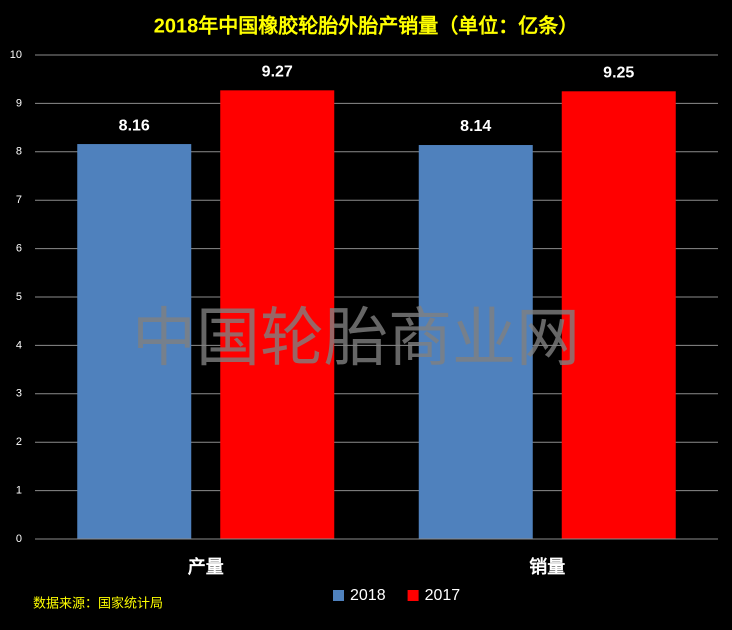  What do you see at coordinates (19, 200) in the screenshot?
I see `y-tick-label: 7` at bounding box center [19, 200].